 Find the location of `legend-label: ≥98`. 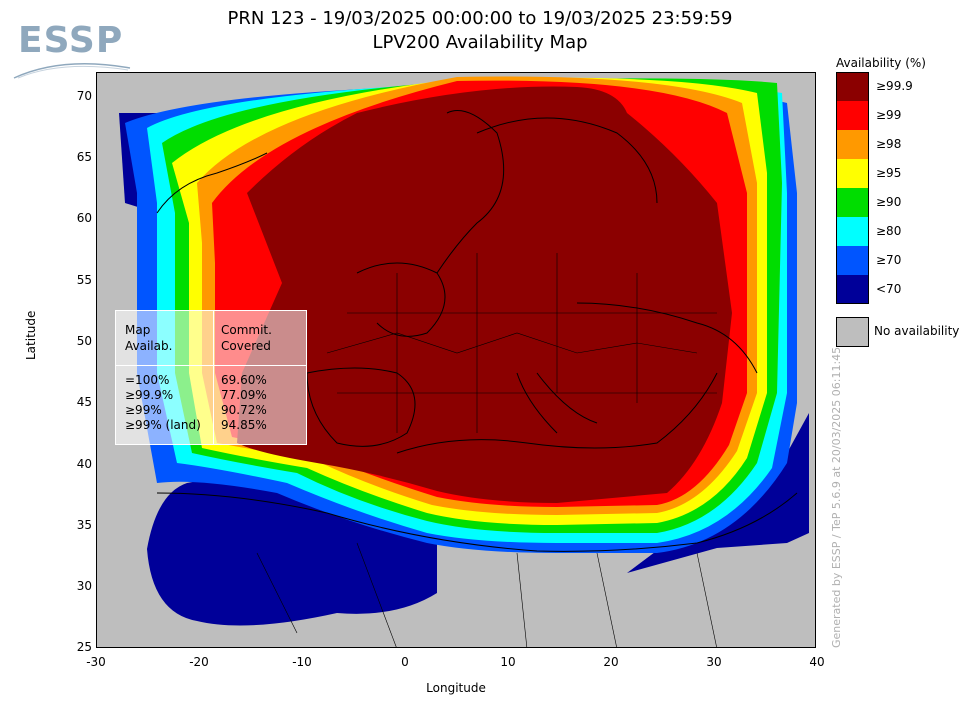

legend-label: ≥98 is located at coordinates (889, 144).